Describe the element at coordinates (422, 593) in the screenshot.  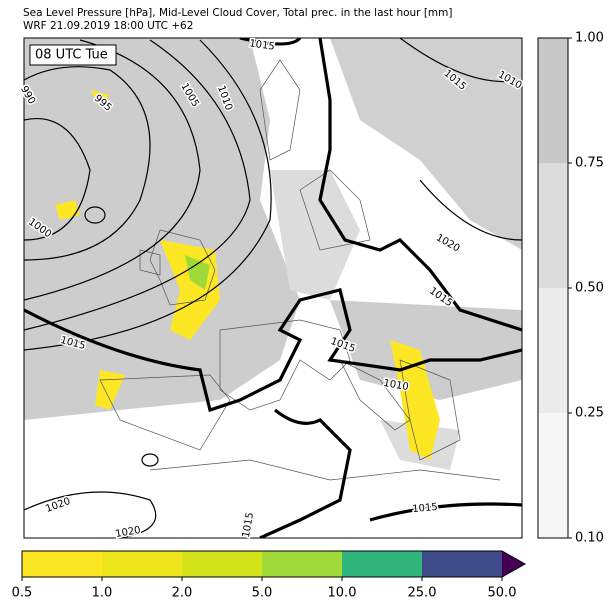
I see `tick-label: 25.0` at that location.